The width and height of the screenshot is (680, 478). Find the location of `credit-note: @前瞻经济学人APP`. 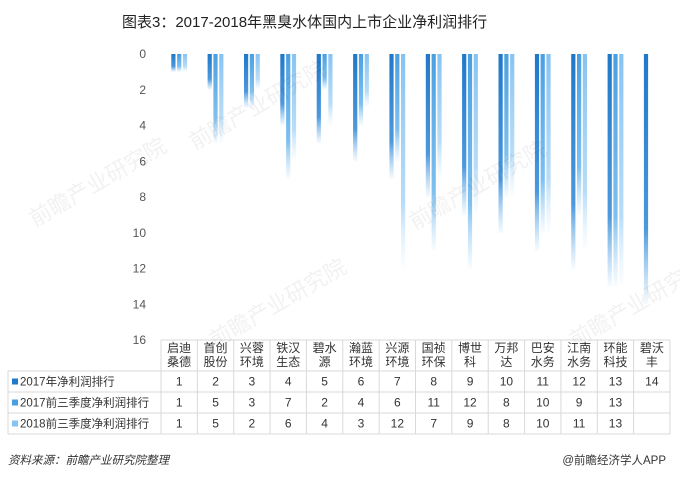

credit-note: @前瞻经济学人APP is located at coordinates (614, 461).